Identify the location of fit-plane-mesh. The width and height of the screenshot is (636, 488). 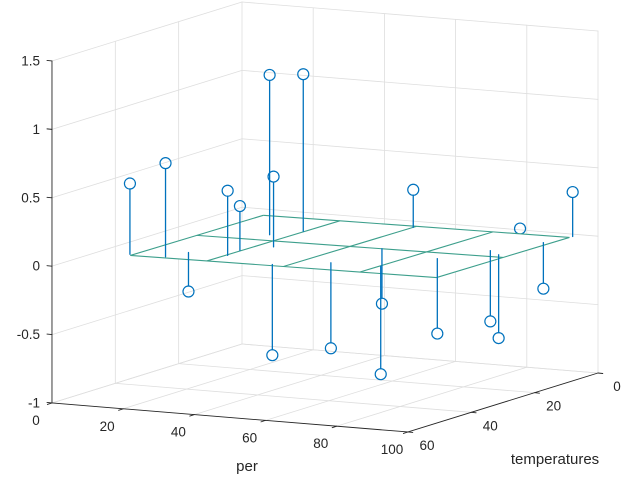
(350, 246).